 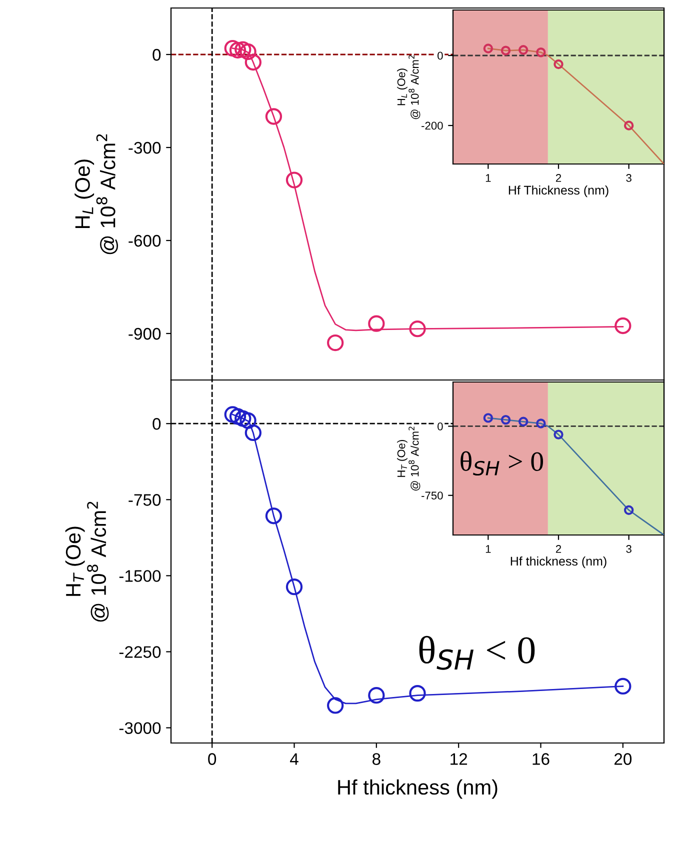 What do you see at coordinates (144, 334) in the screenshot?
I see `y-tick-label: -900` at bounding box center [144, 334].